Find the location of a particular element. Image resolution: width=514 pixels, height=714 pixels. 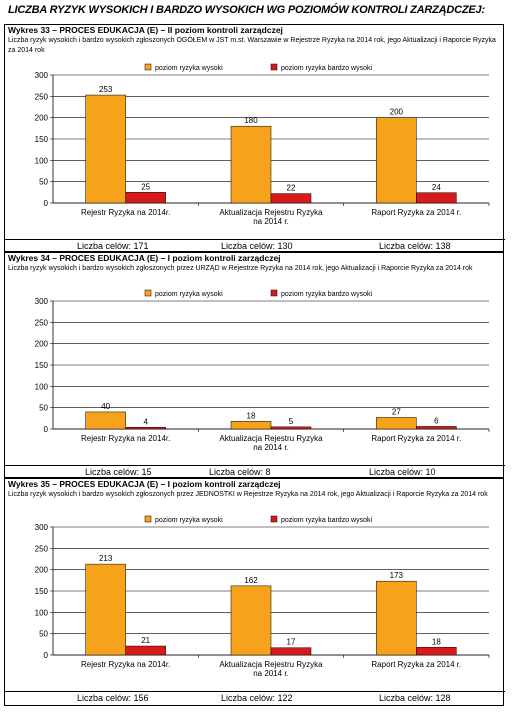

goals-count: Liczba celów: 156 is located at coordinates (113, 698).